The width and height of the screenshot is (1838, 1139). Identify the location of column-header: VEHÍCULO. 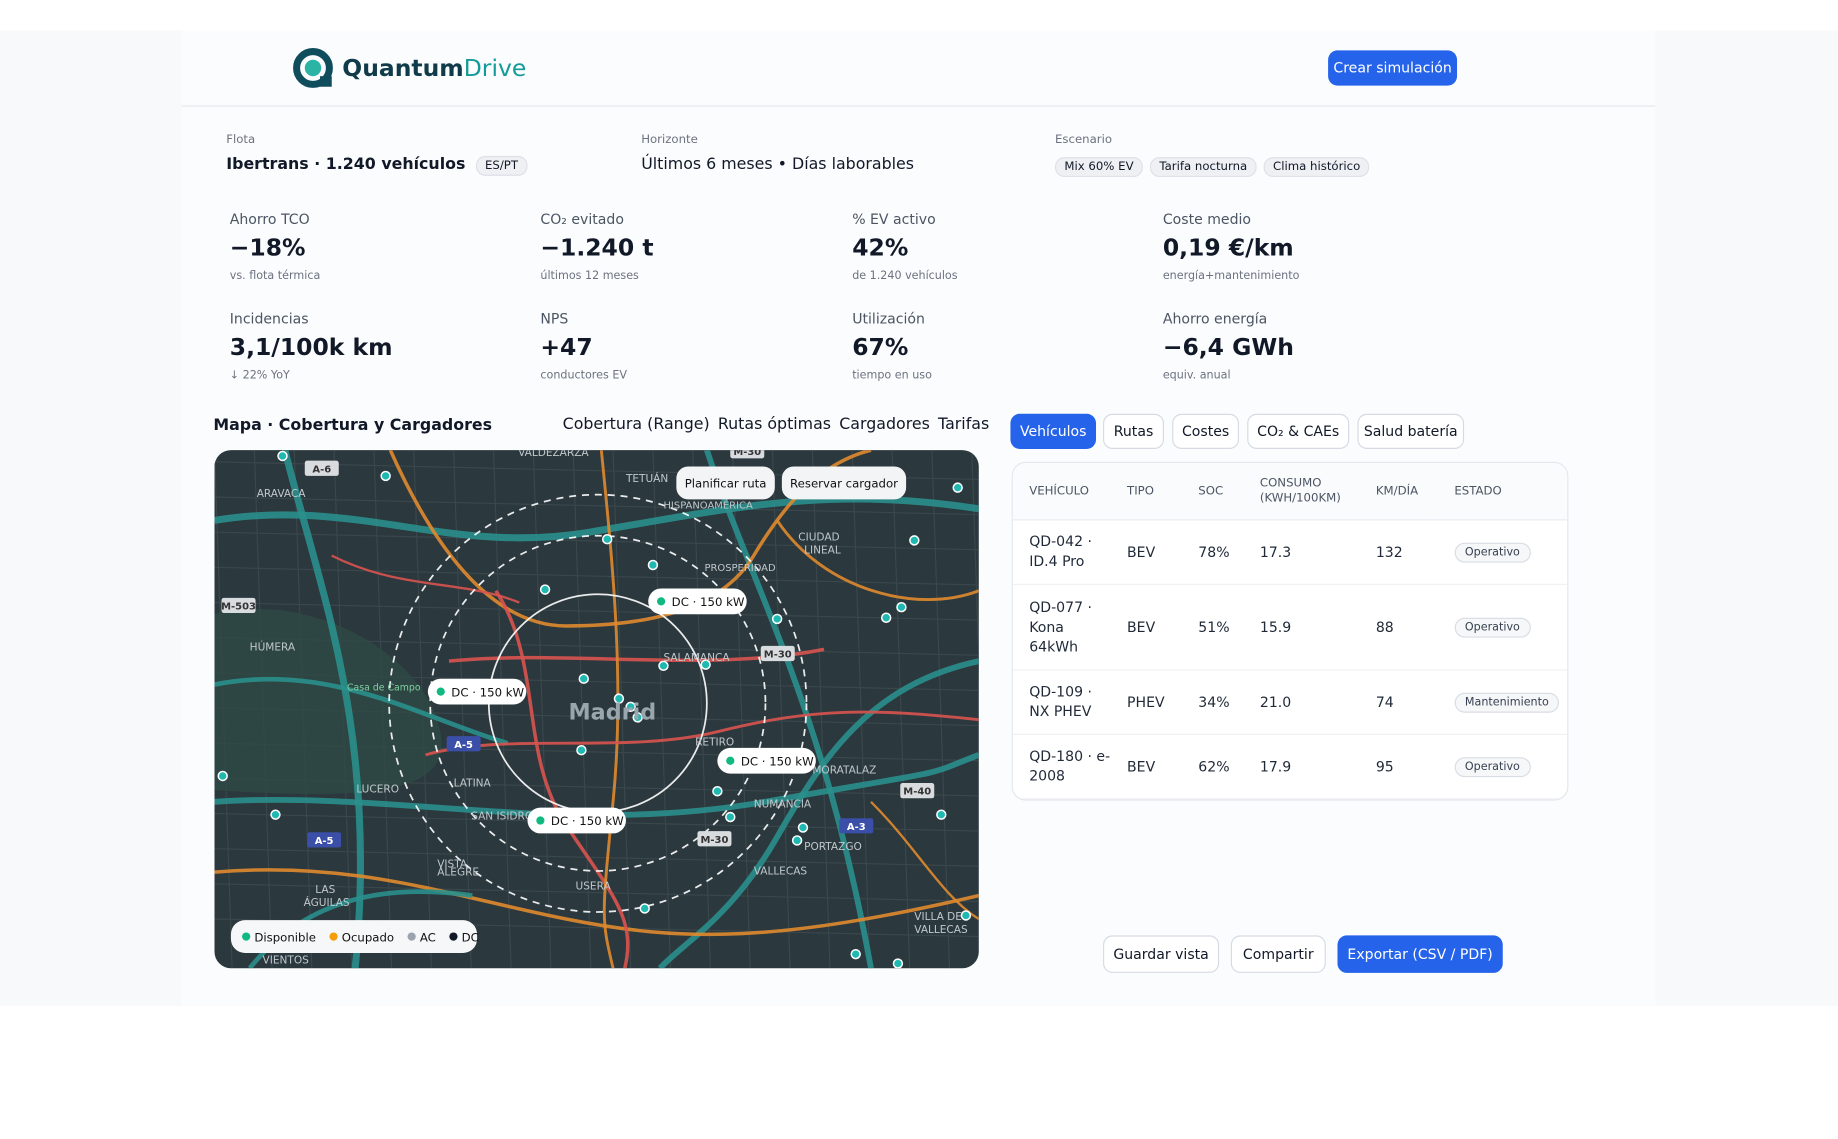
(1061, 492).